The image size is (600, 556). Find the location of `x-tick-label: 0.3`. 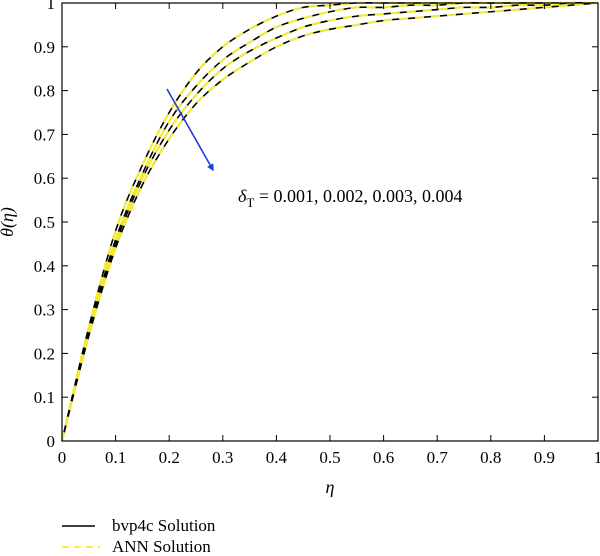

x-tick-label: 0.3 is located at coordinates (222, 457).